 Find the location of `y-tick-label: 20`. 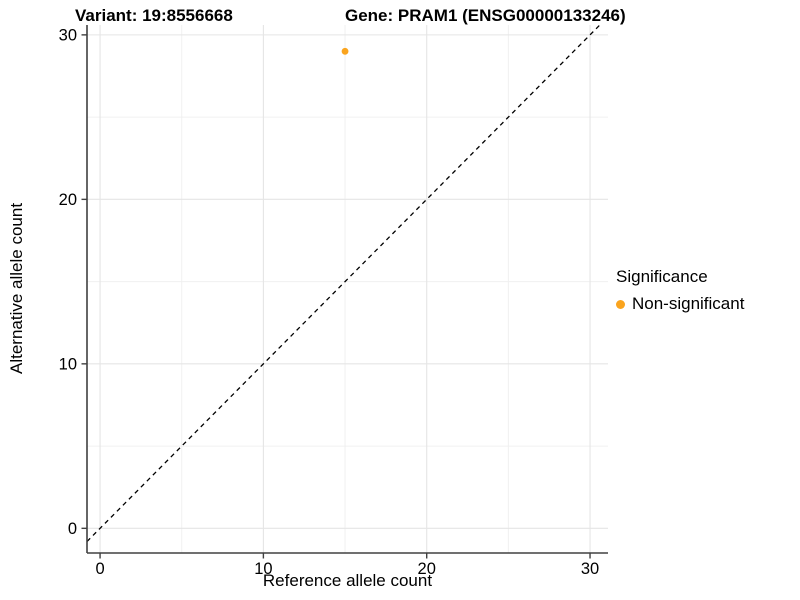

y-tick-label: 20 is located at coordinates (68, 200).